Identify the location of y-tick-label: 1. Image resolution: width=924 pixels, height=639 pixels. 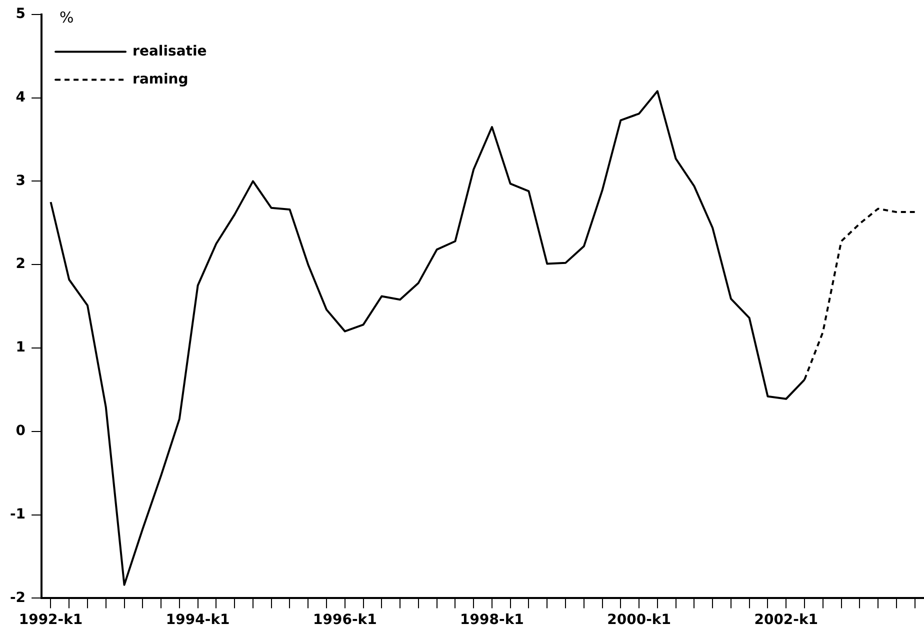
(21, 348).